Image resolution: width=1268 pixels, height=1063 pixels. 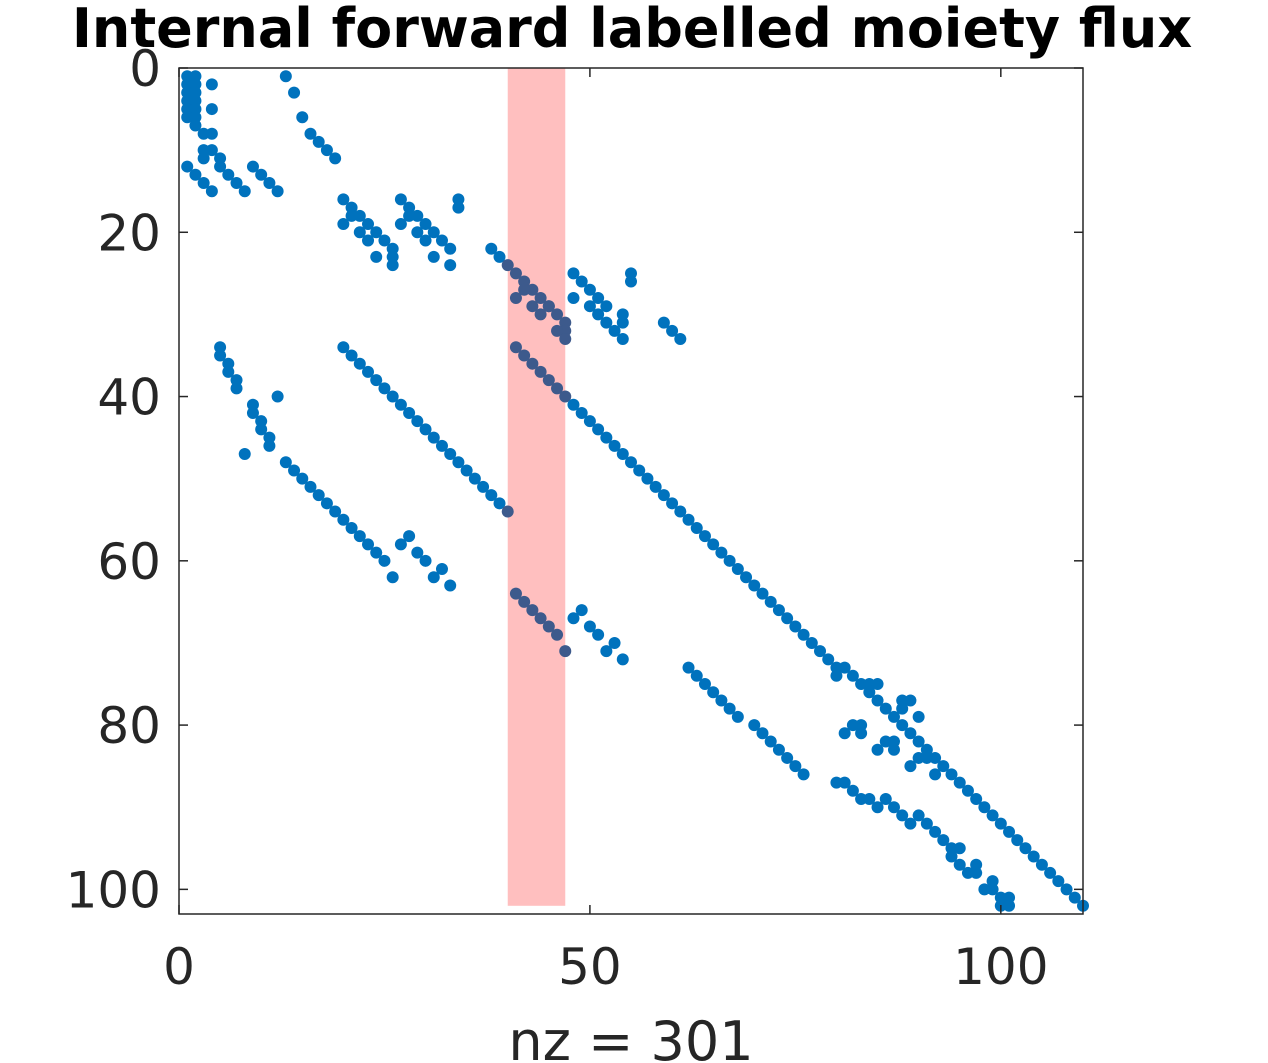 I want to click on y-tick-label: 40, so click(x=129, y=398).